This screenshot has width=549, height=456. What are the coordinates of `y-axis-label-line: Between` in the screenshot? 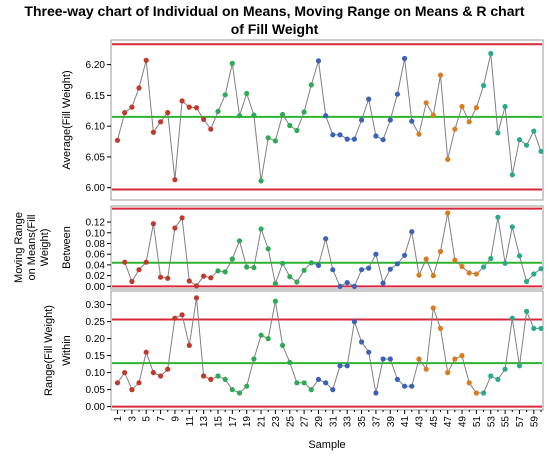 It's located at (67, 247).